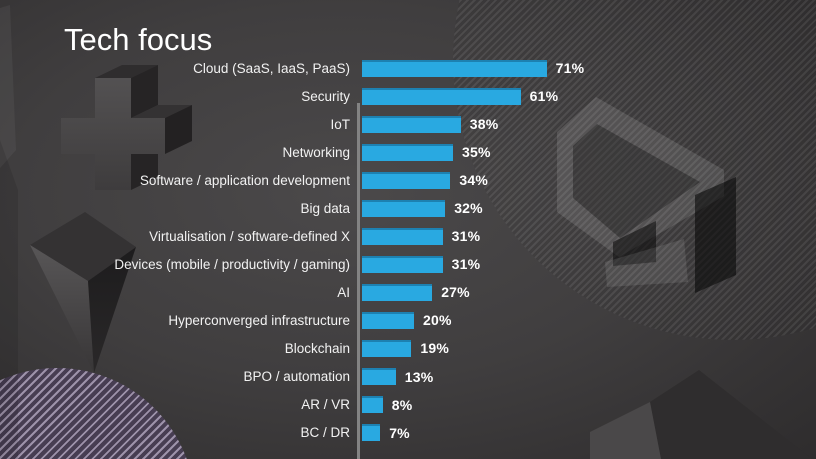 This screenshot has width=816, height=459. What do you see at coordinates (402, 404) in the screenshot?
I see `value-label: 8%` at bounding box center [402, 404].